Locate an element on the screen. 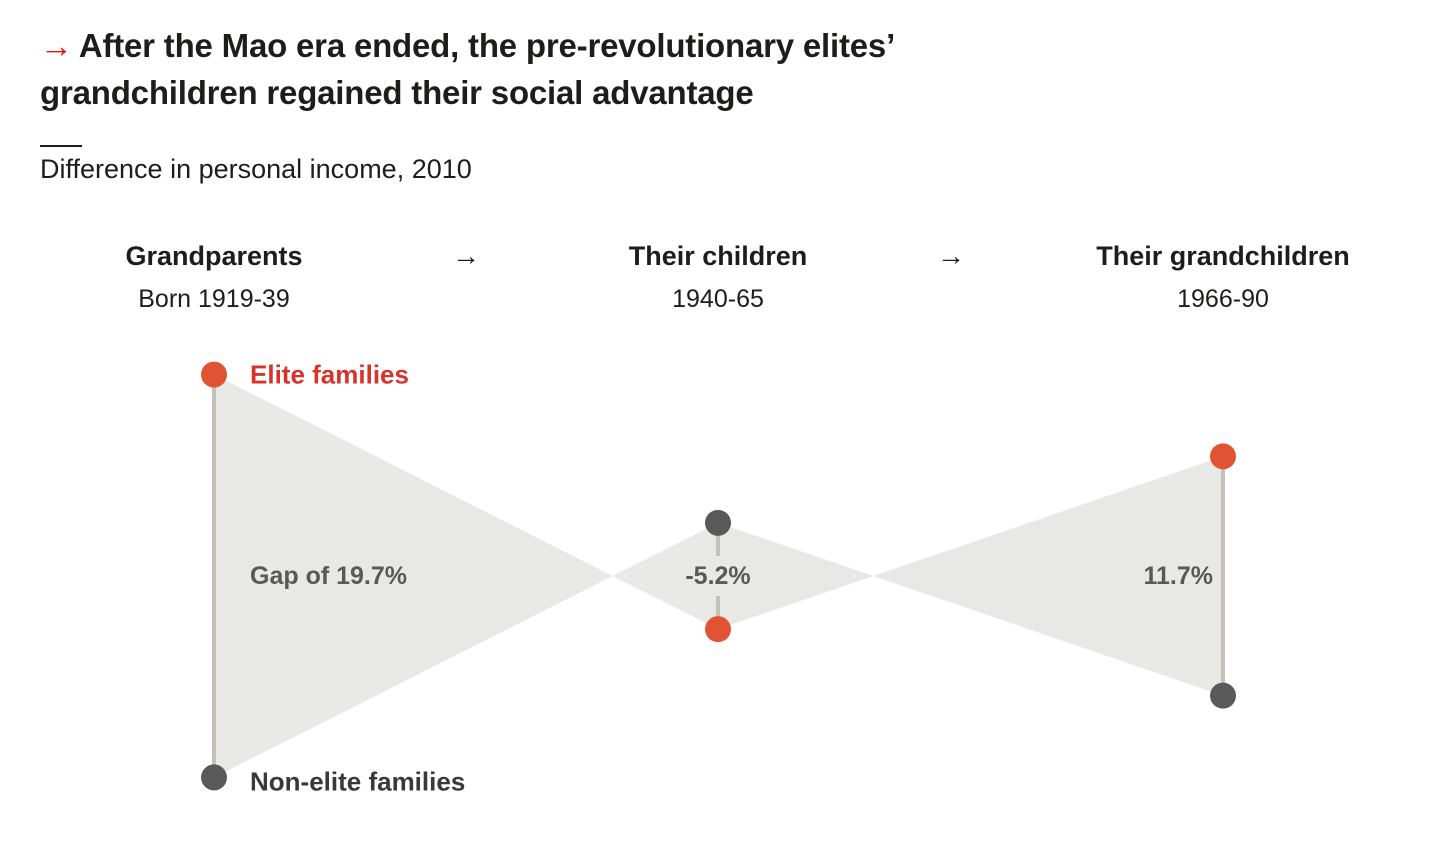  title-rule is located at coordinates (61, 146).